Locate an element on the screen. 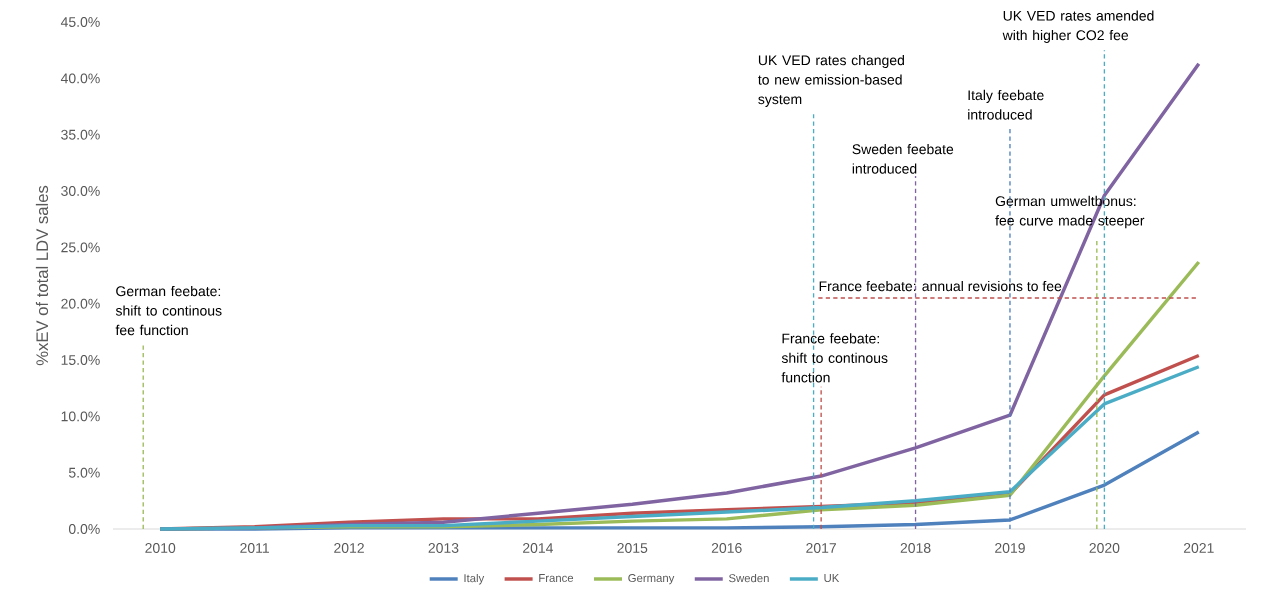 The width and height of the screenshot is (1263, 600). x-tick-label: 2020 is located at coordinates (1104, 548).